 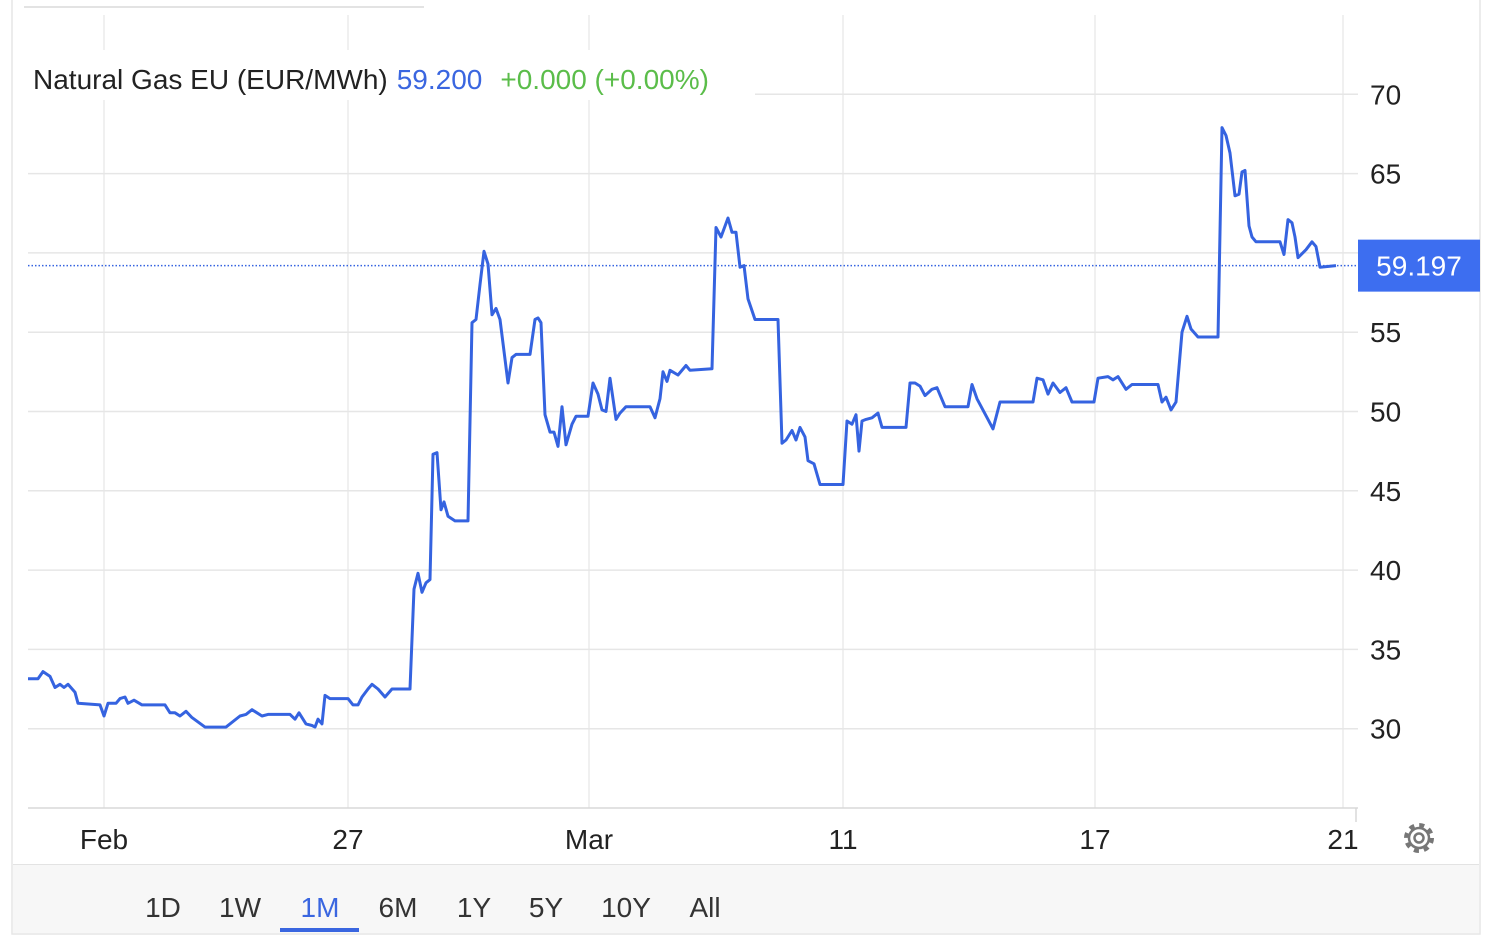 What do you see at coordinates (104, 839) in the screenshot?
I see `x-tick-label: Feb` at bounding box center [104, 839].